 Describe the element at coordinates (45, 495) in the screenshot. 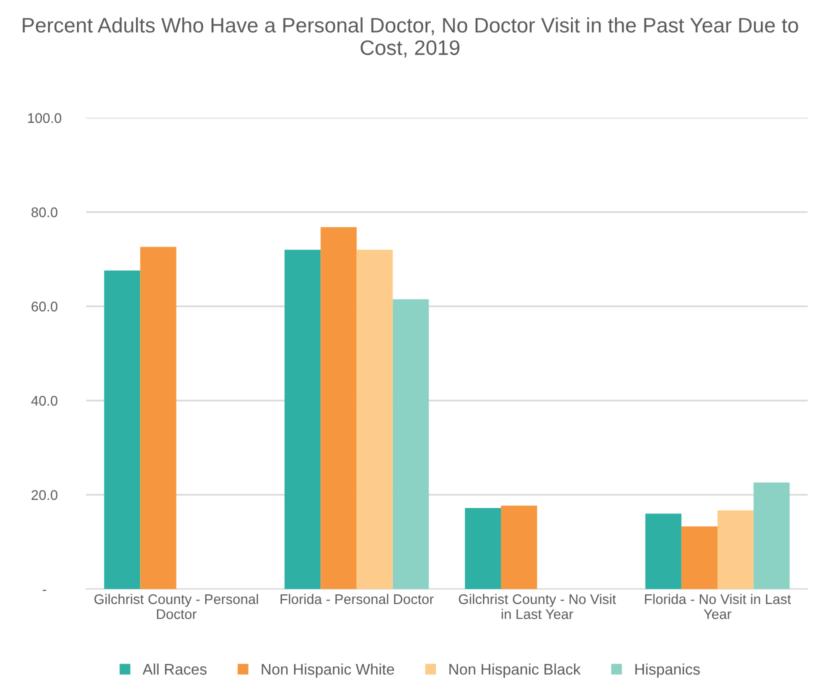

I see `y-tick-label: 20.0` at that location.